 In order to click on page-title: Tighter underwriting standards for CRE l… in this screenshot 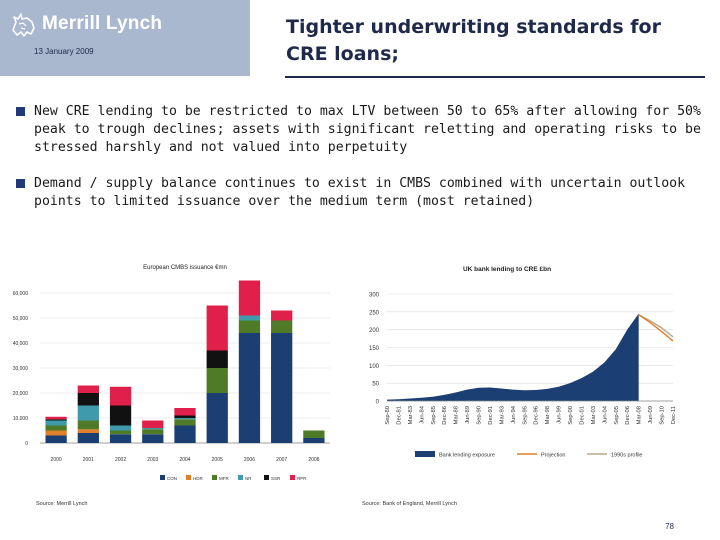, I will do `click(473, 40)`.